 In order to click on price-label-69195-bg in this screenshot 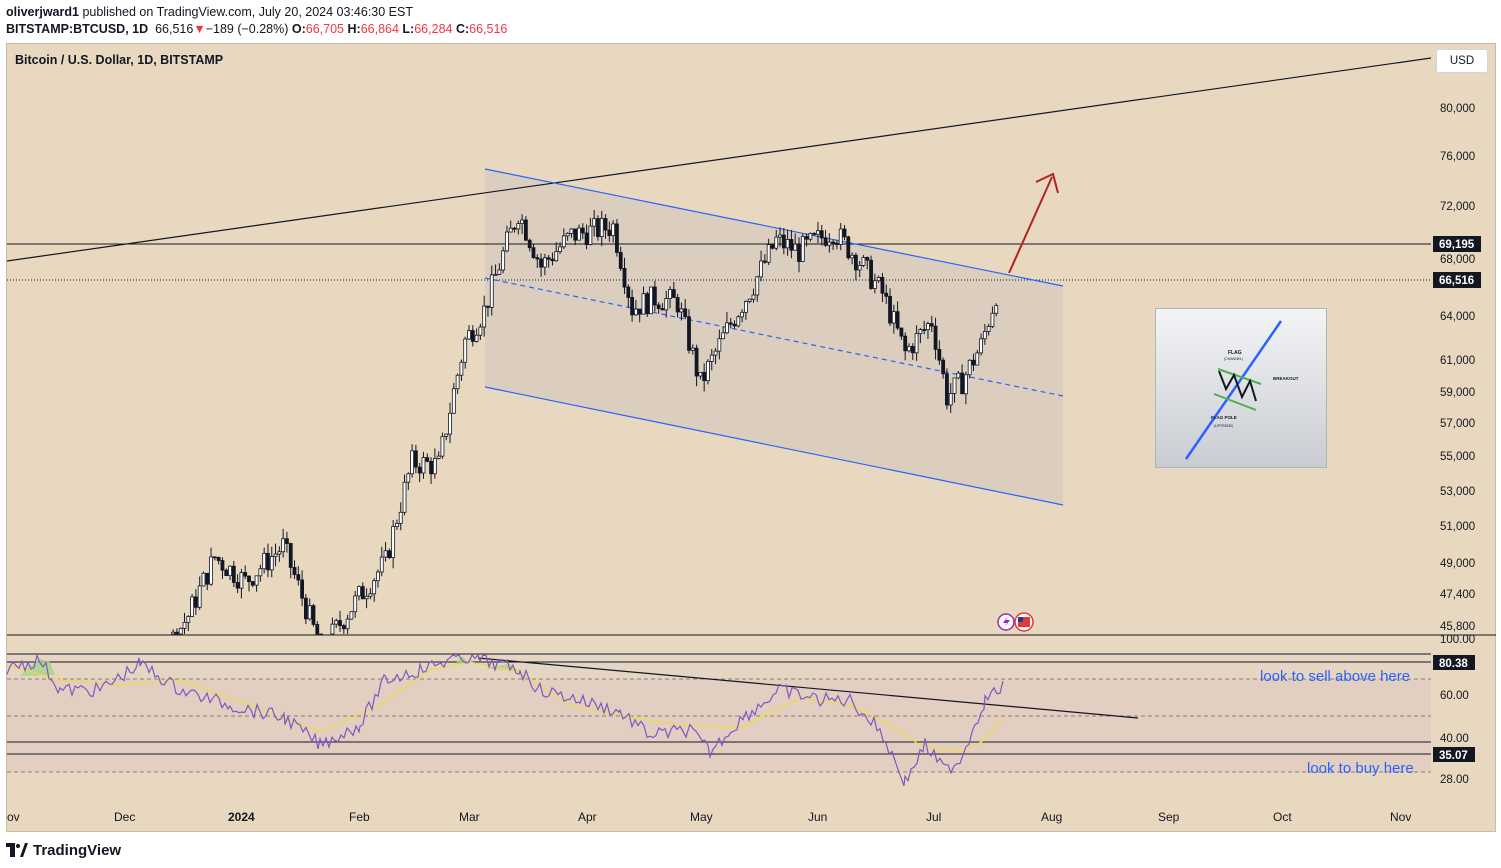, I will do `click(1457, 244)`.